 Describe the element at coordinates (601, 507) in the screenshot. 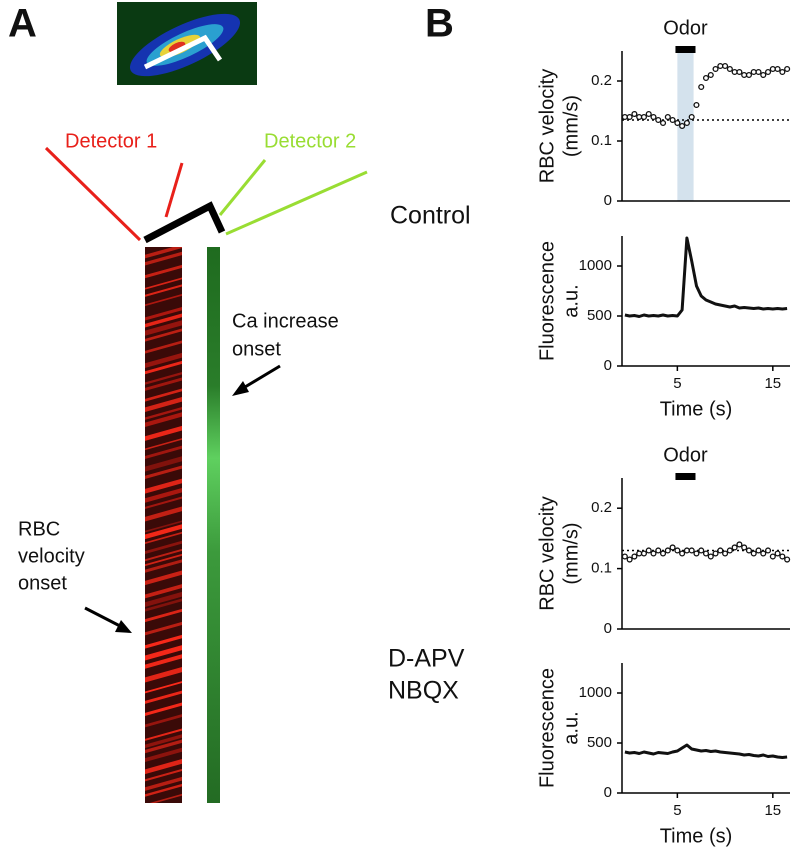

I see `y-tick-label: 0.2` at that location.